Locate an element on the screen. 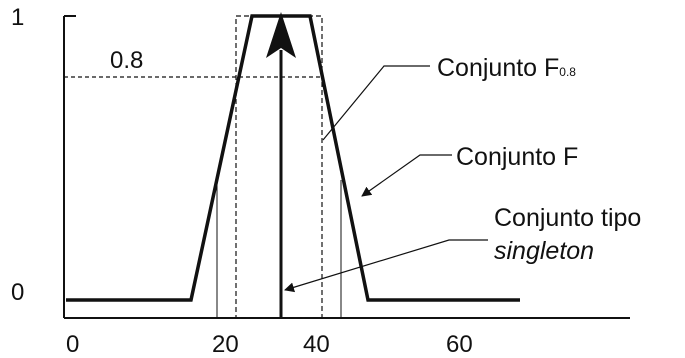 The height and width of the screenshot is (358, 685). x-tick-label-40: 40 is located at coordinates (316, 344).